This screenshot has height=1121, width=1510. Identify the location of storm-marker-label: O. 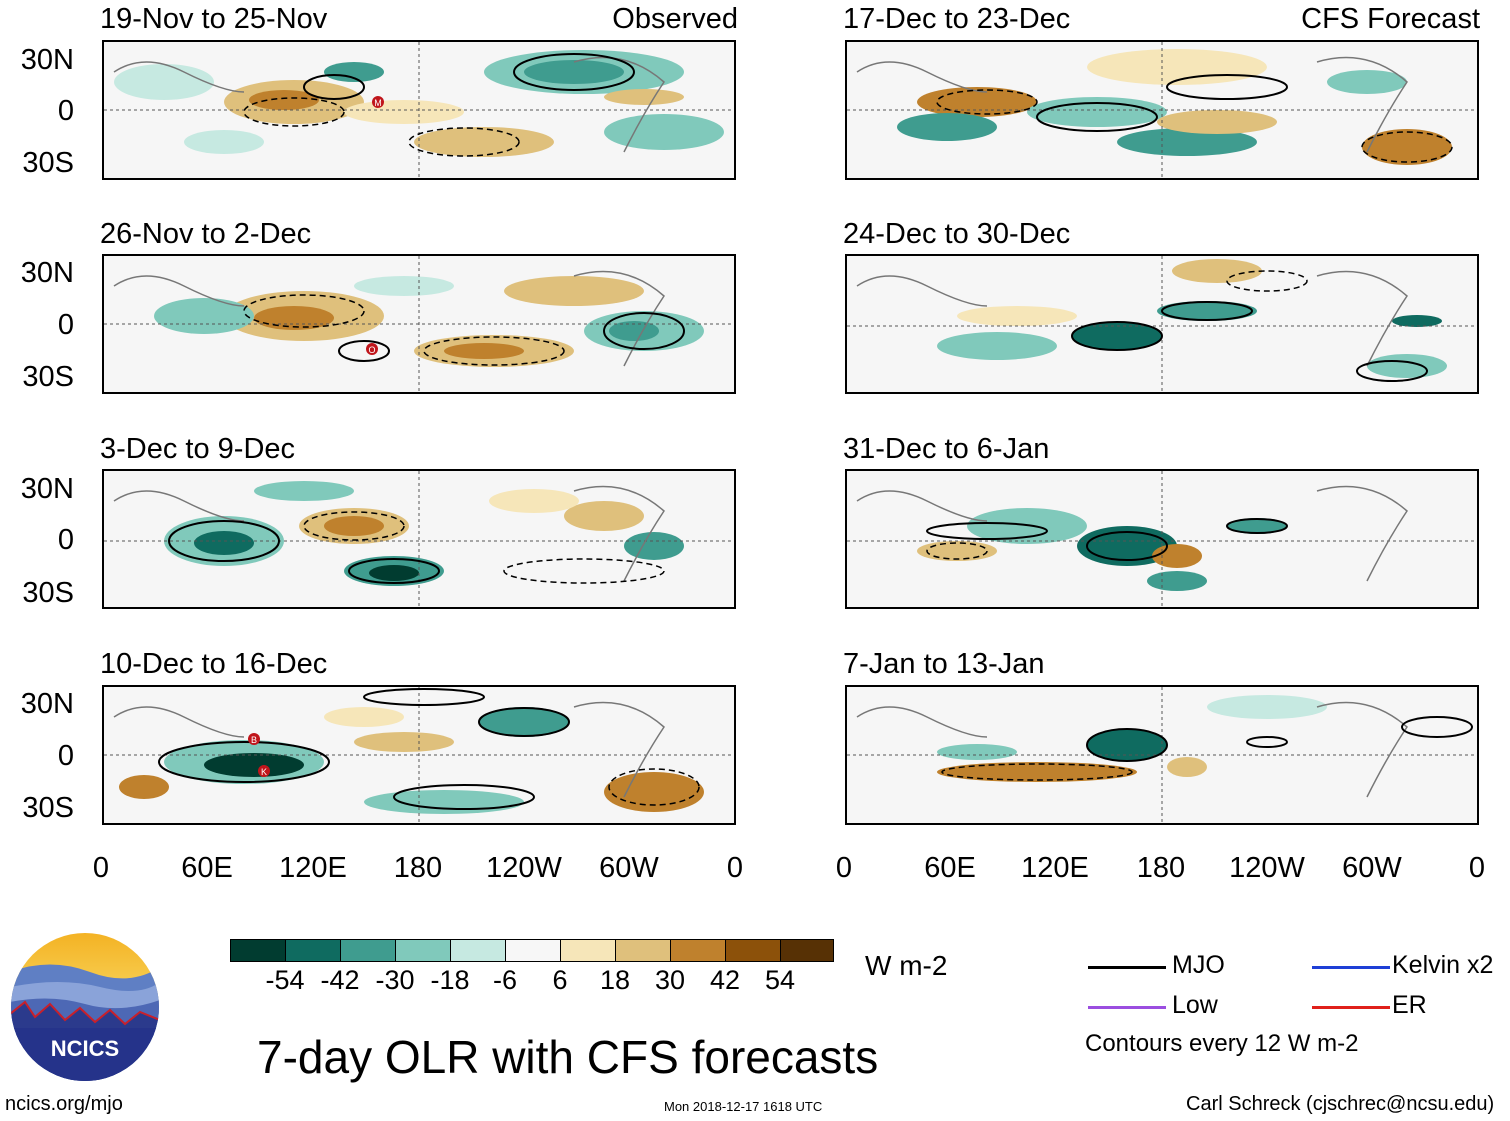
(371, 350).